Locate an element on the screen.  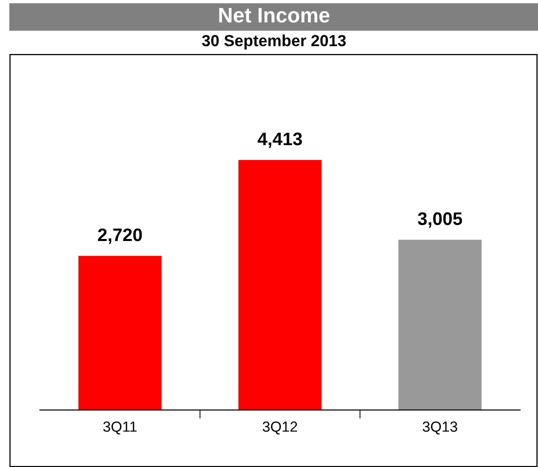
data-label: 2,720 is located at coordinates (120, 236).